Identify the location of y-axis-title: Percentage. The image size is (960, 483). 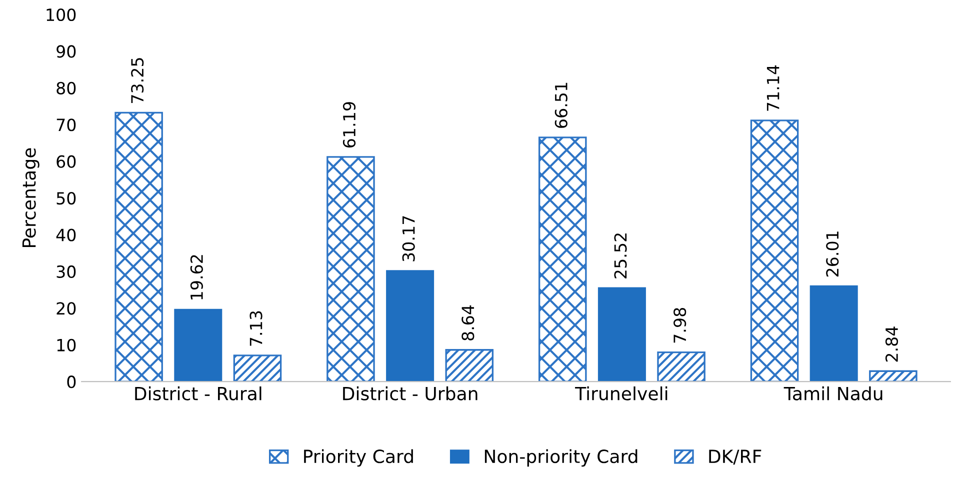
(31, 198).